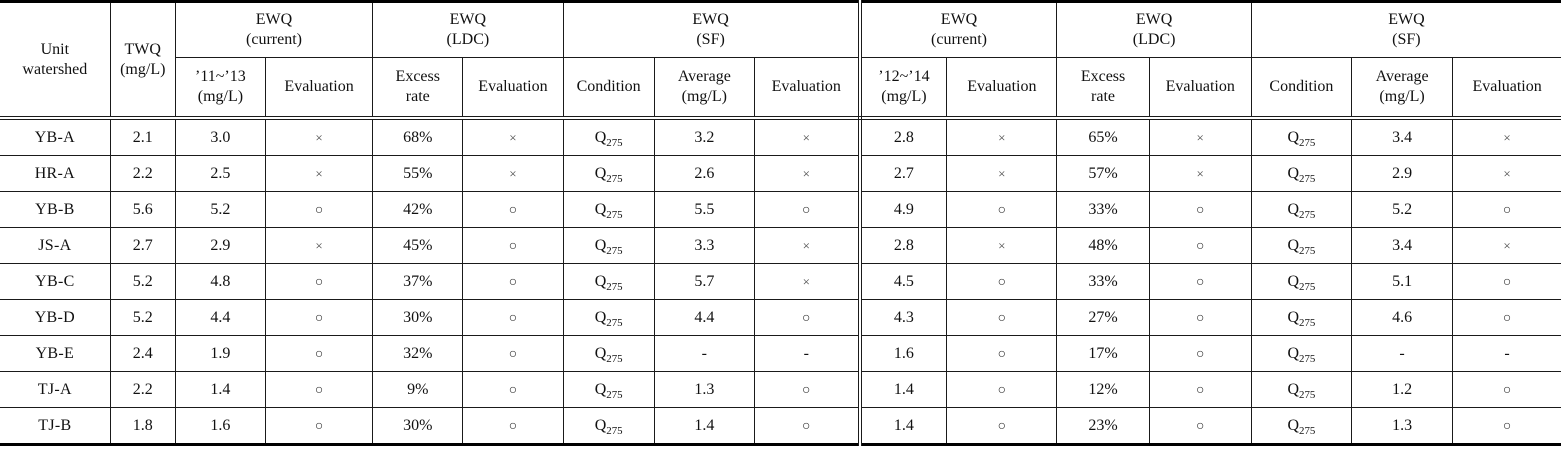  Describe the element at coordinates (903, 389) in the screenshot. I see `current-period-2-cell: 1.4` at that location.